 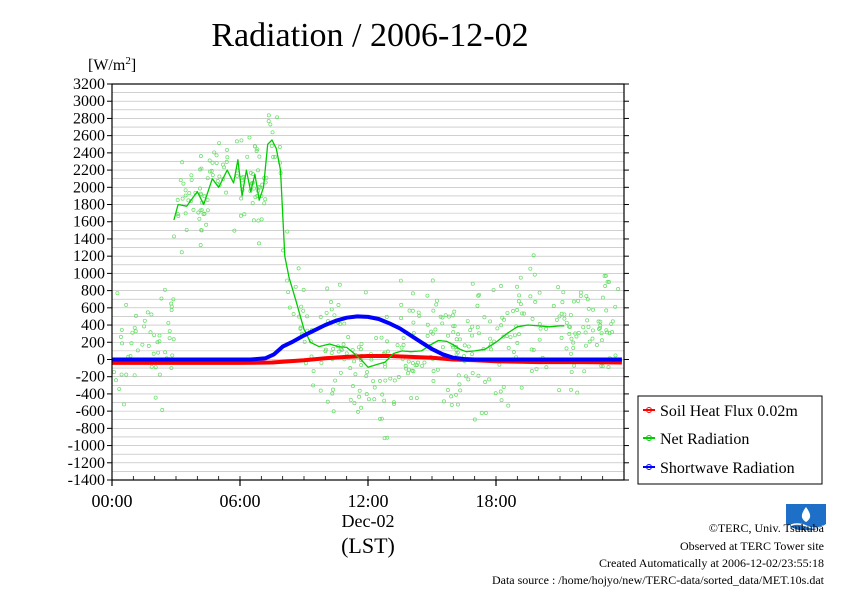 What do you see at coordinates (90, 394) in the screenshot?
I see `y-tick-label: -400` at bounding box center [90, 394].